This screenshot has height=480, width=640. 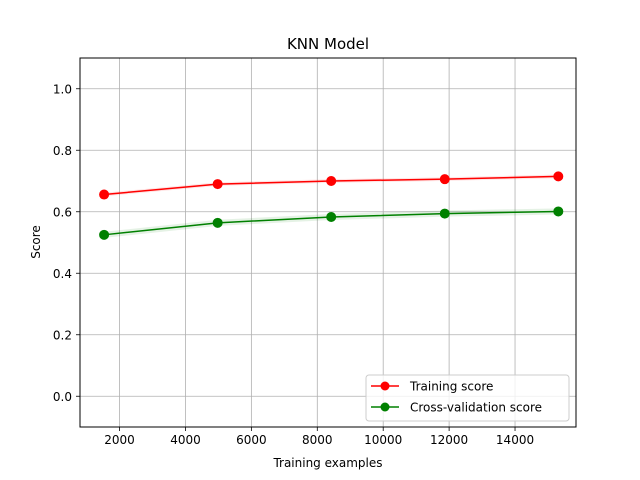 What do you see at coordinates (36, 242) in the screenshot?
I see `y-axis-label: Score` at bounding box center [36, 242].